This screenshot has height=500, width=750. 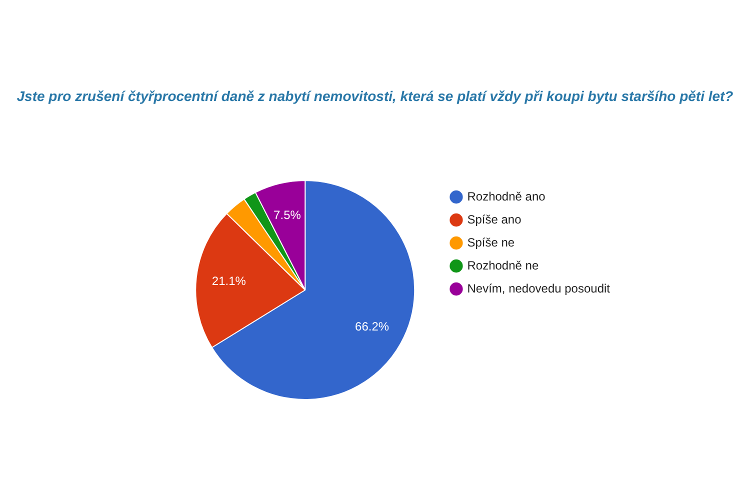 What do you see at coordinates (372, 327) in the screenshot?
I see `data-label: 66.2%` at bounding box center [372, 327].